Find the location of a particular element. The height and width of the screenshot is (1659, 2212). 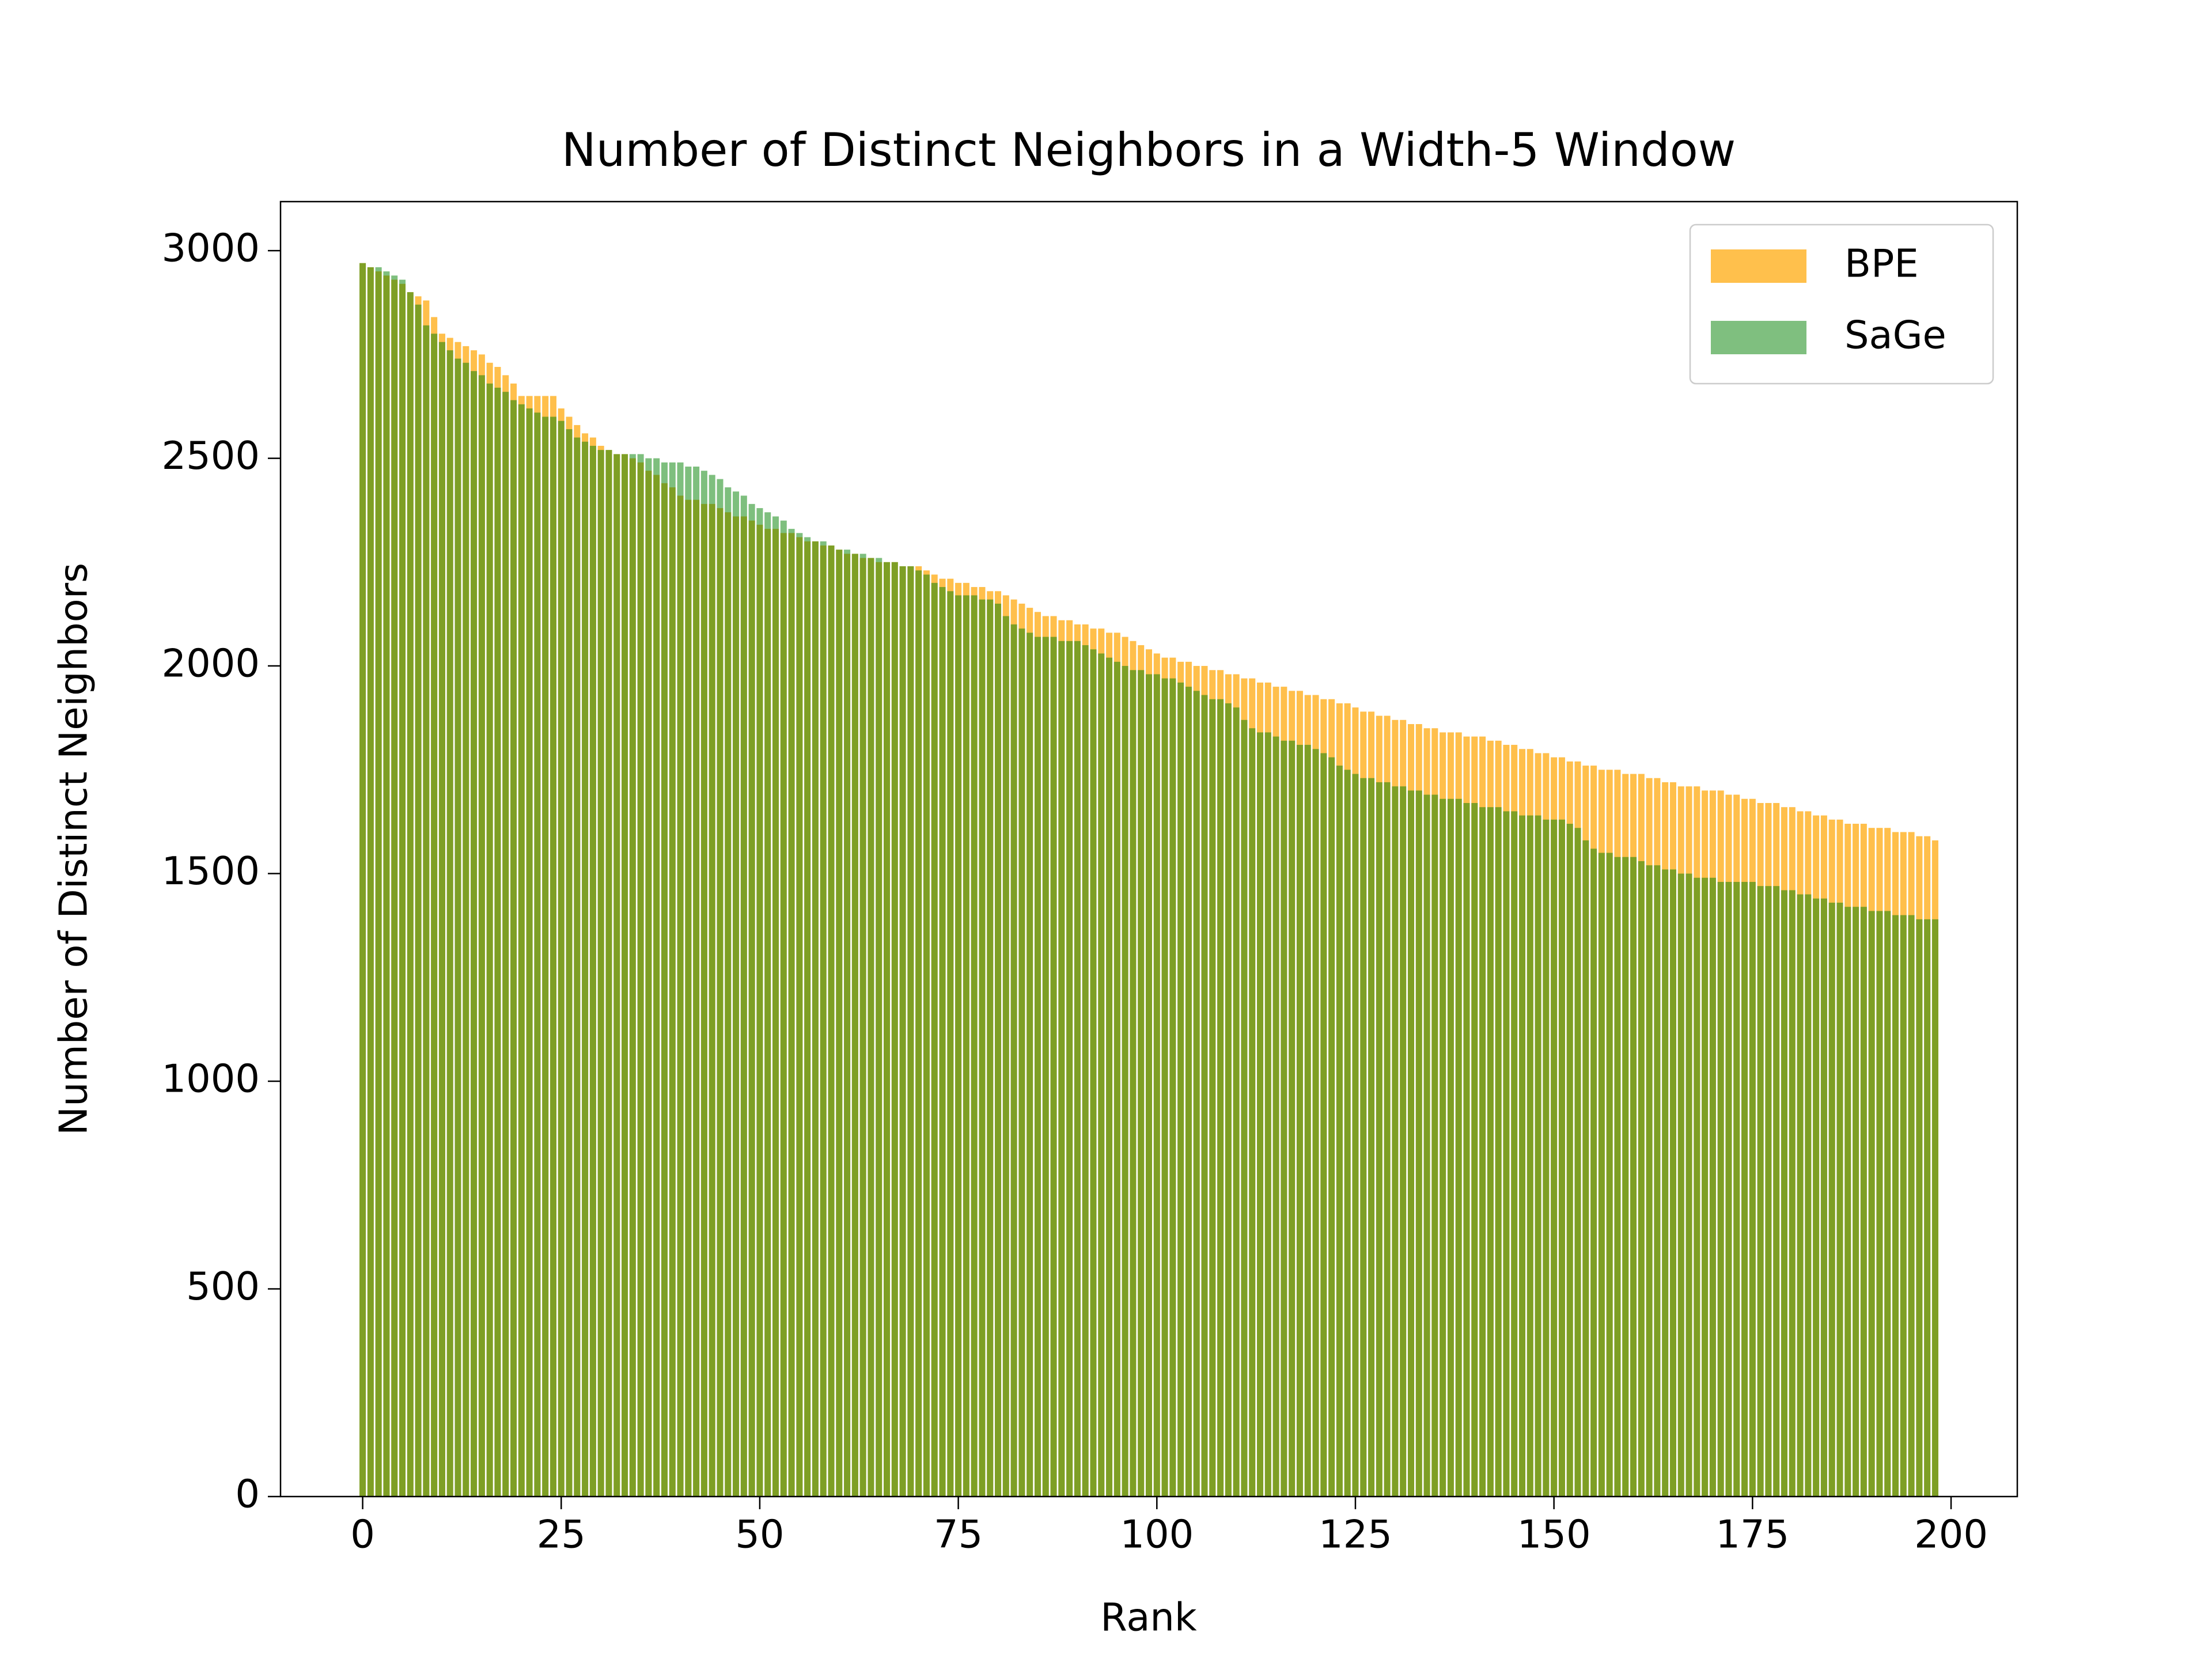

y-tick-label: 2000 is located at coordinates (210, 663).